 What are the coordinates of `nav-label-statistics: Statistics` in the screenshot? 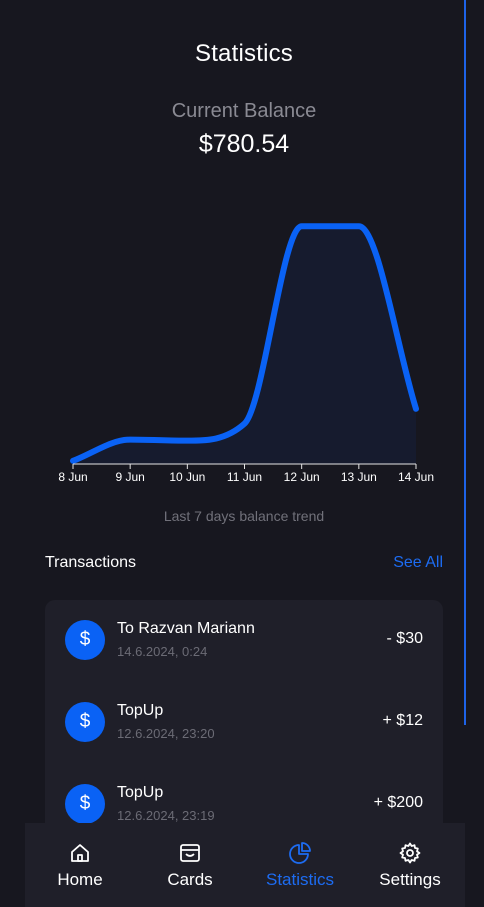 It's located at (300, 879).